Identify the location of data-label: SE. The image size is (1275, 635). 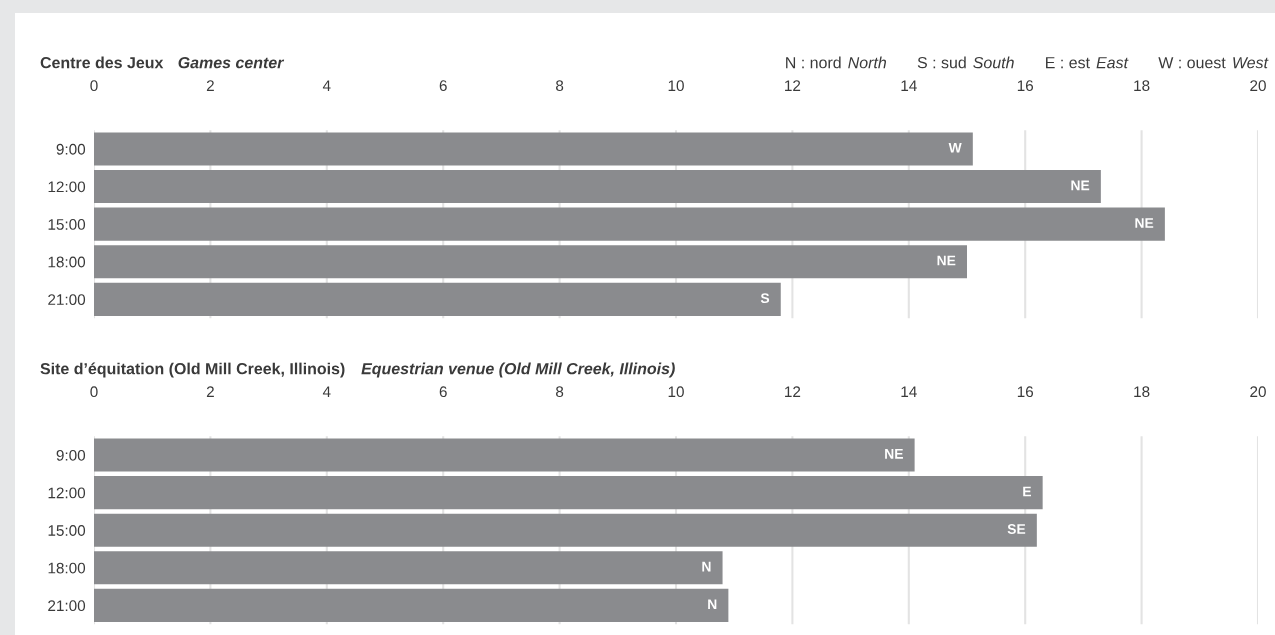
(1016, 529).